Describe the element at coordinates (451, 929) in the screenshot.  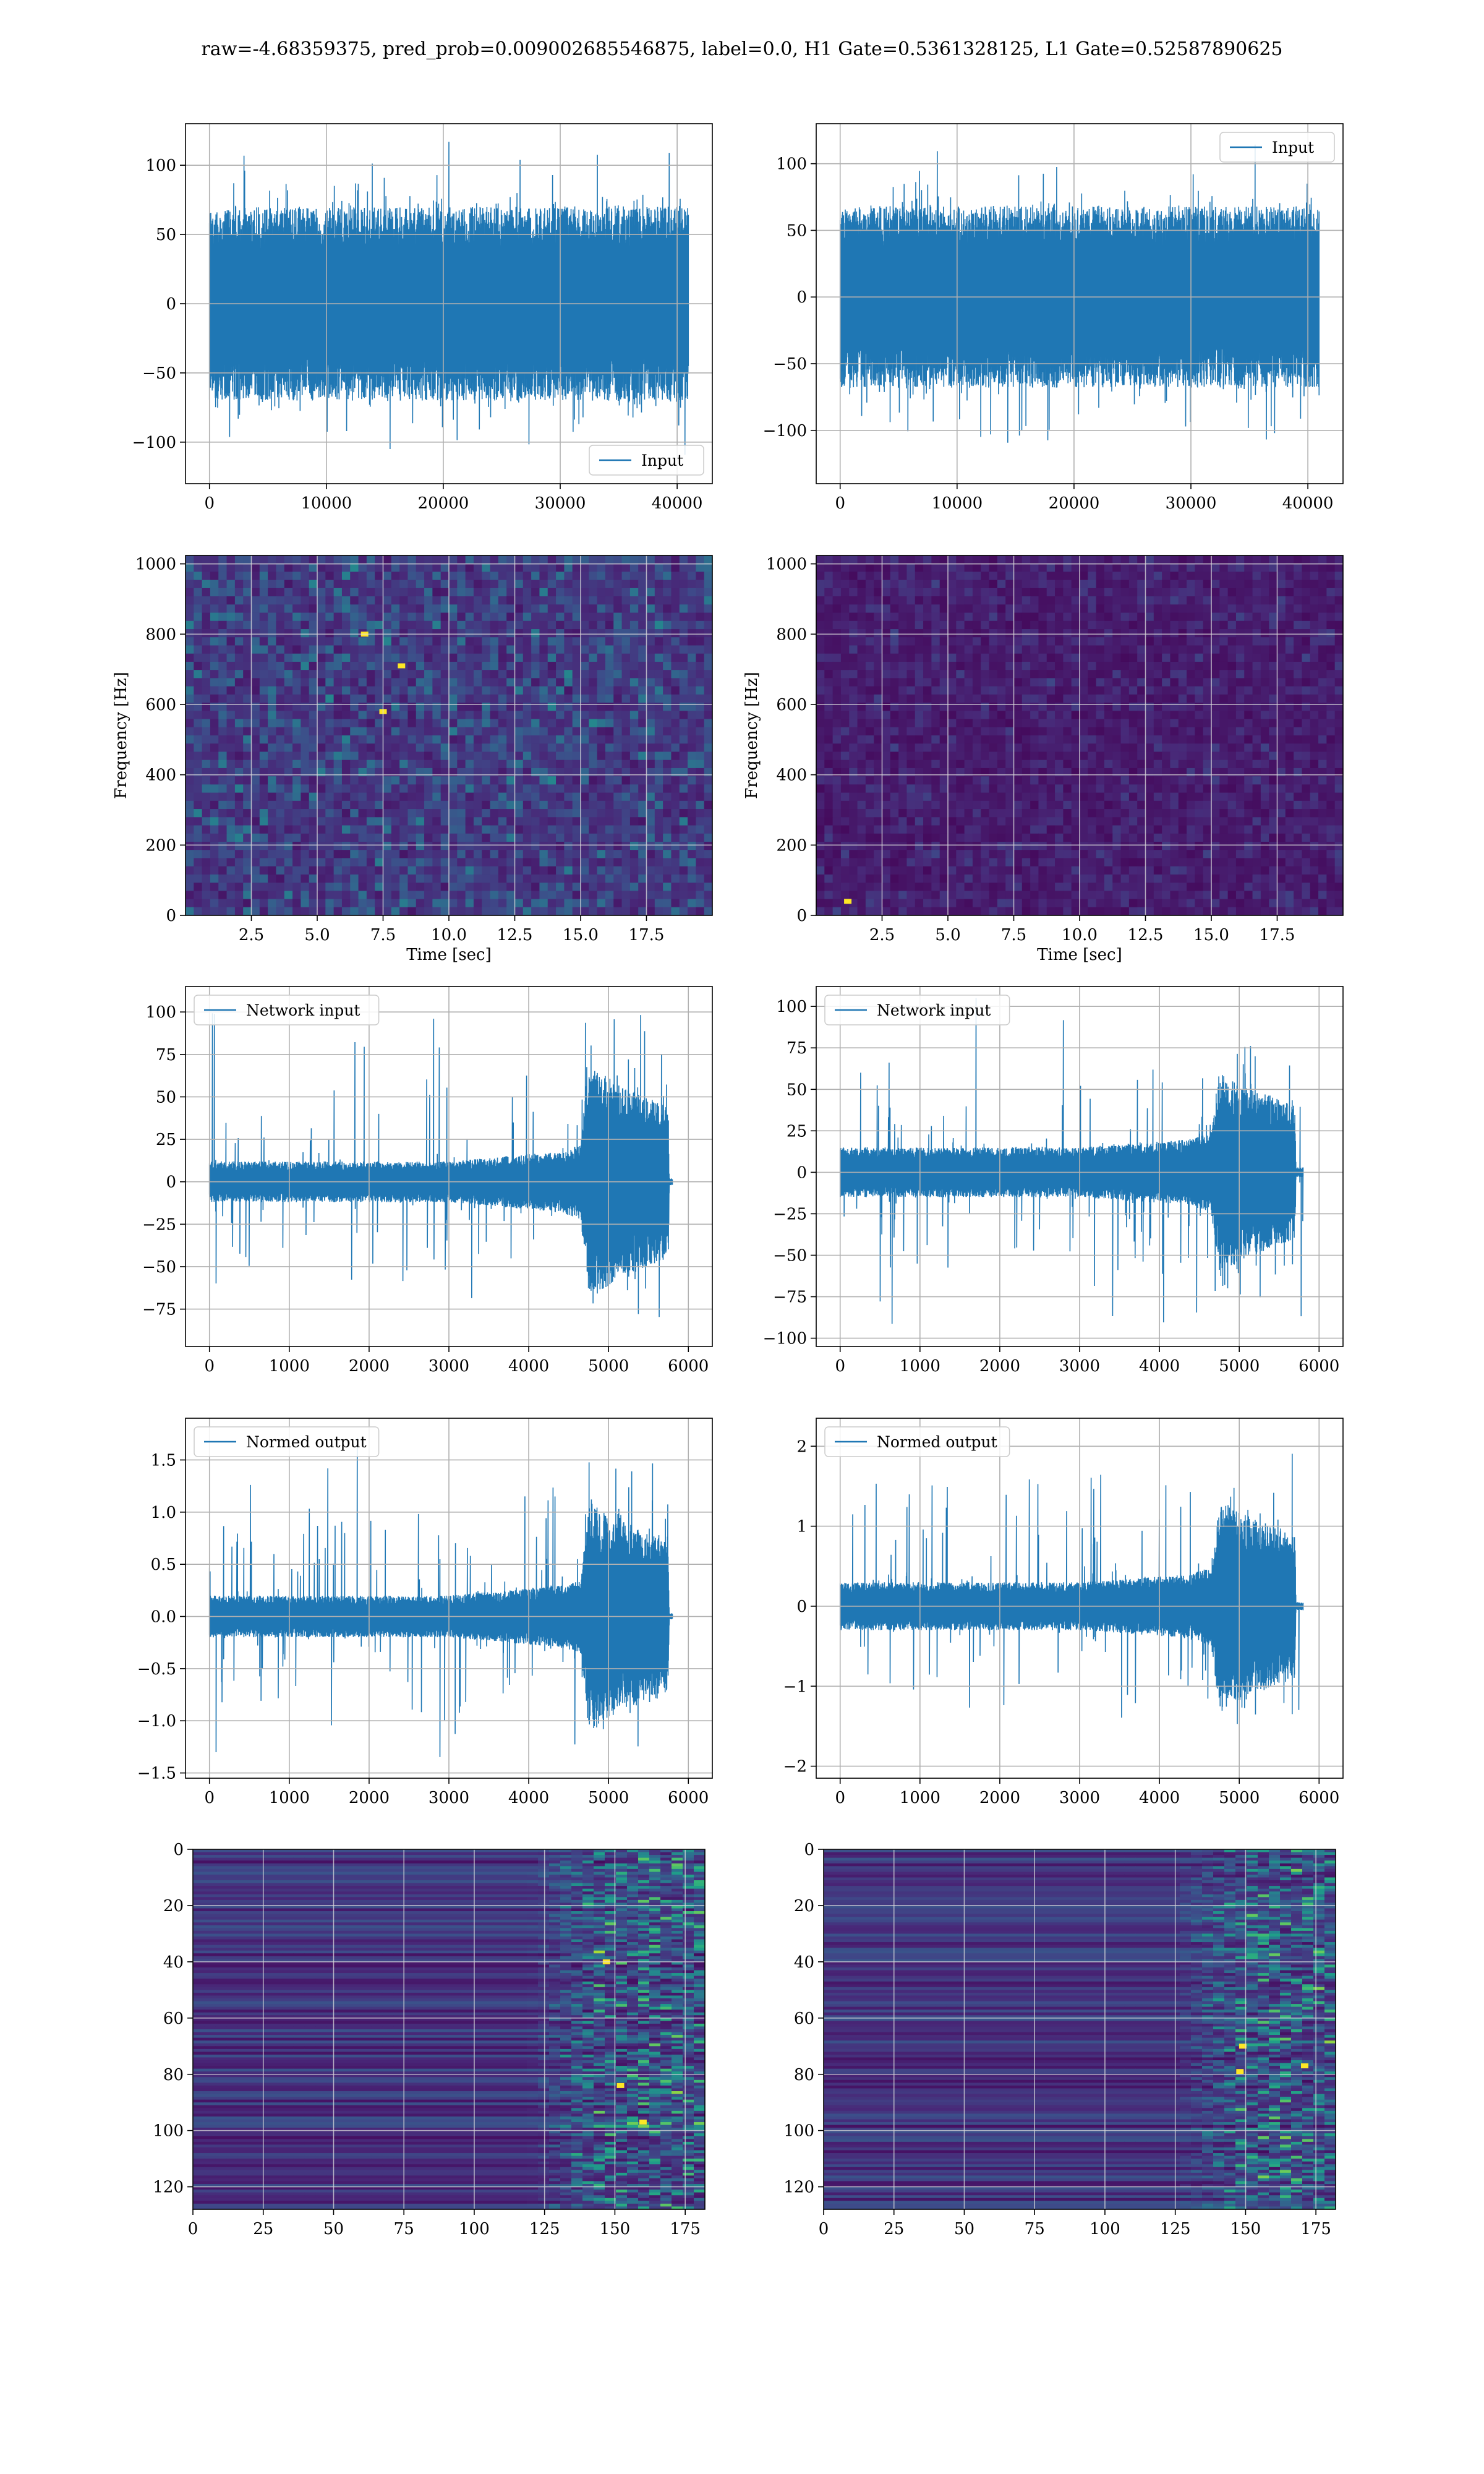
I see `x-axis: 2.5 5.0 7.5 10.0 12.5 15.0 17.5` at that location.